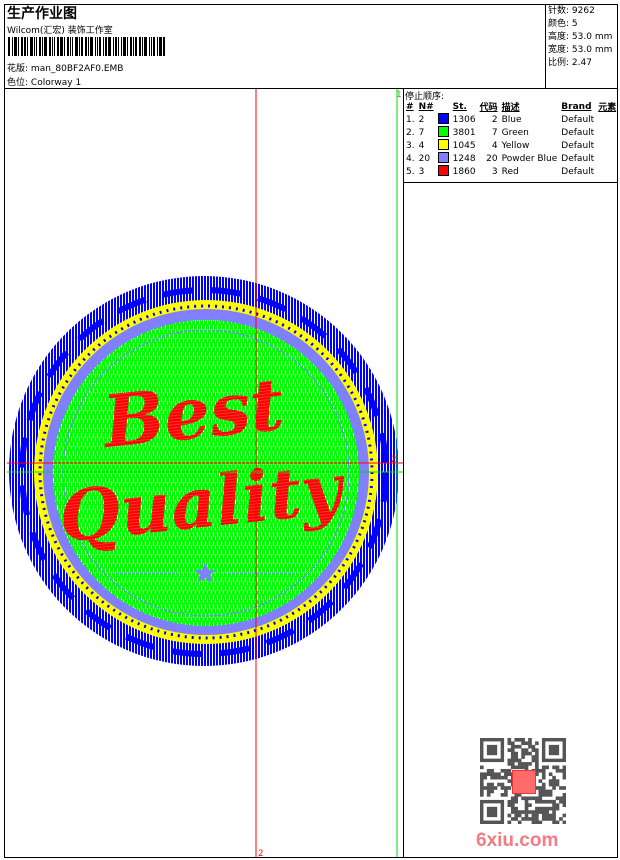 Image resolution: width=620 pixels, height=860 pixels. Describe the element at coordinates (576, 106) in the screenshot. I see `col-brand: Brand` at that location.